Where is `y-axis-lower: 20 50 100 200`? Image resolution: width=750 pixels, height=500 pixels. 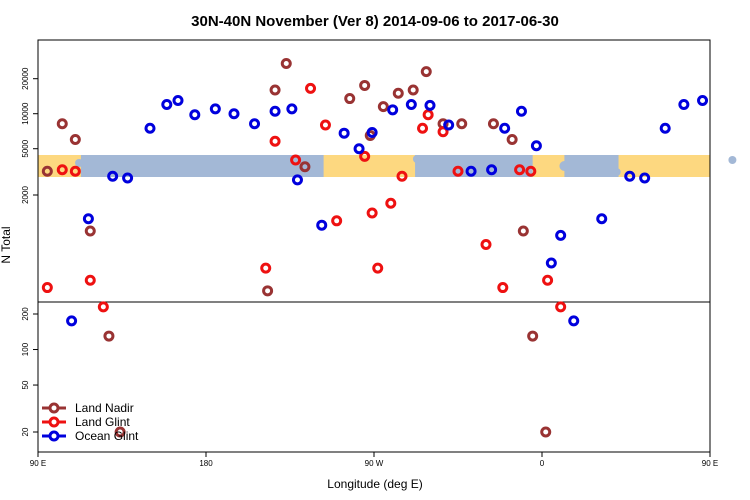
y-axis-lower: 20 50 100 200 is located at coordinates (29, 371).